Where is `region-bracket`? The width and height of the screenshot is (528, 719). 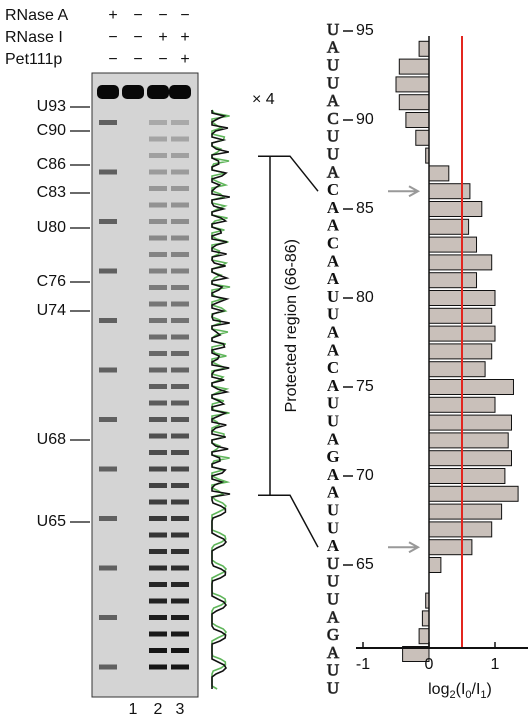 region-bracket is located at coordinates (288, 351).